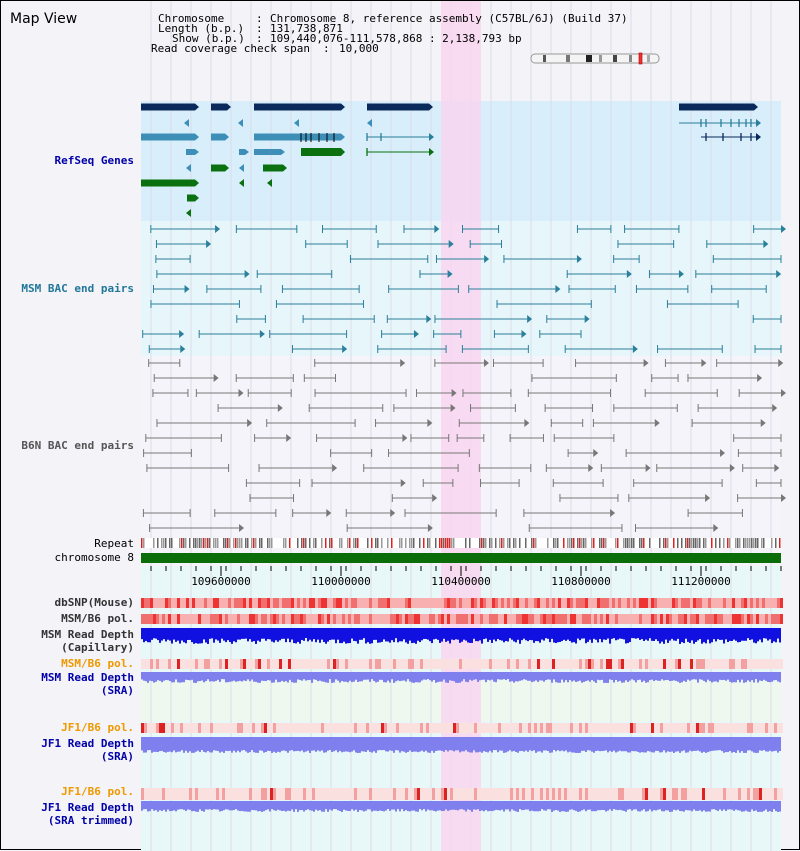 The image size is (800, 851). I want to click on show-label: Show (b.p.), so click(208, 38).